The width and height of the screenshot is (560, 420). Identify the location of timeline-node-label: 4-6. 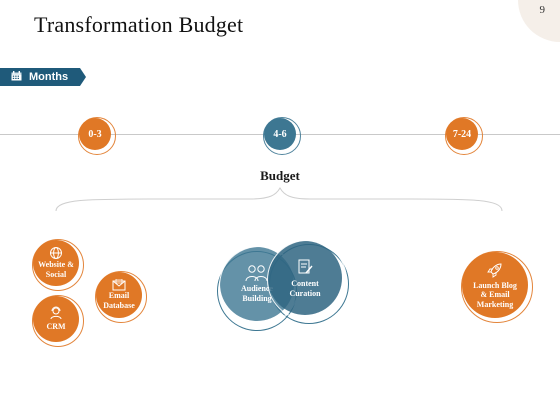
(280, 134).